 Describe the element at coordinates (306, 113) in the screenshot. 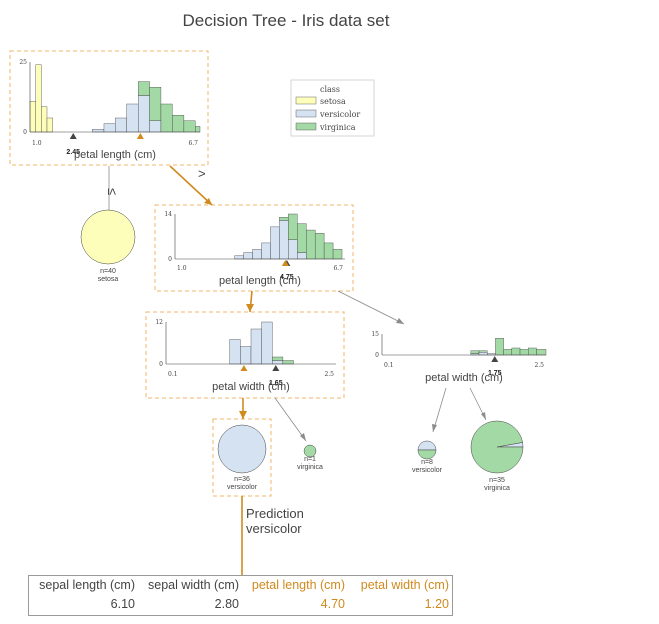

I see `legend-swatch-versicolor` at that location.